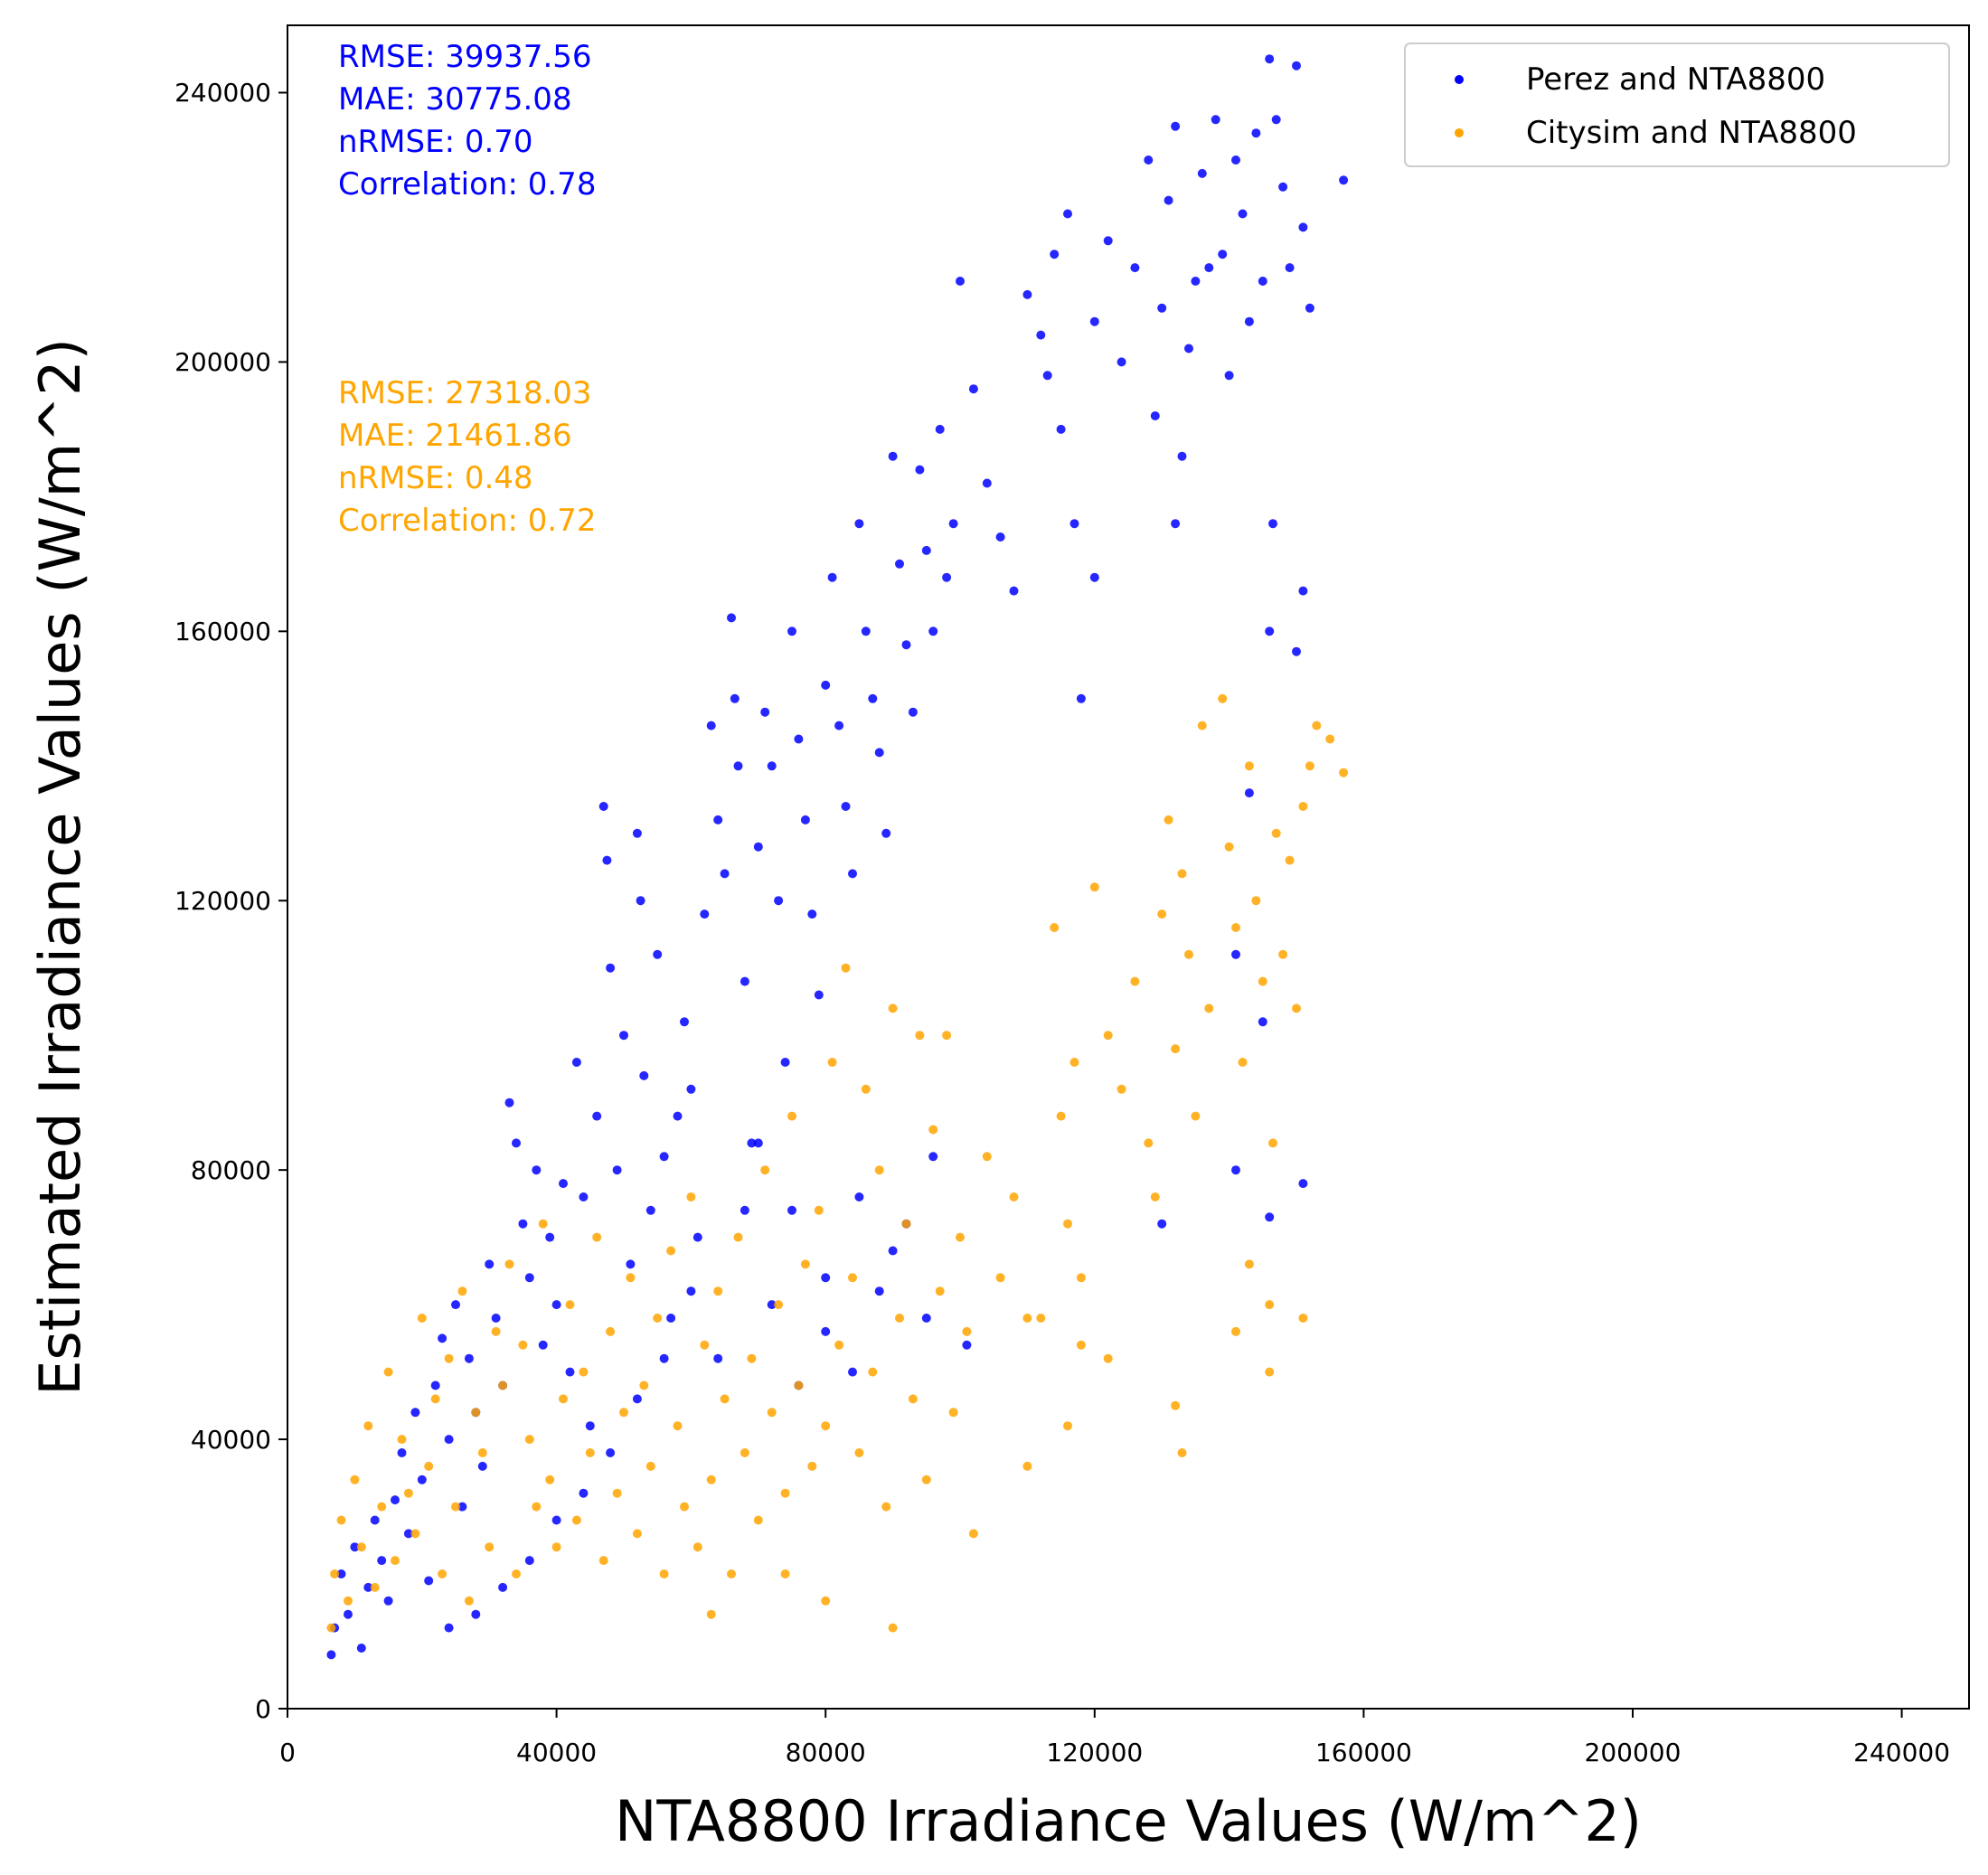 This screenshot has width=1988, height=1875. What do you see at coordinates (60, 867) in the screenshot?
I see `y-axis-title: Estimated Irradiance Values (W/m^2)` at bounding box center [60, 867].